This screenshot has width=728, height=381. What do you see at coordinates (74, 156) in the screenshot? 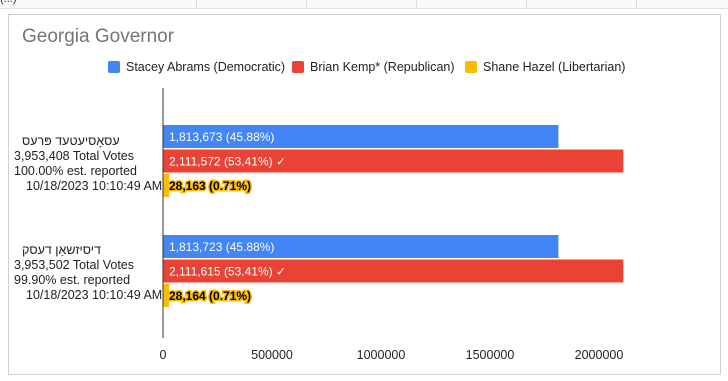
I see `category-total-votes: 3,953,408 Total Votes` at bounding box center [74, 156].